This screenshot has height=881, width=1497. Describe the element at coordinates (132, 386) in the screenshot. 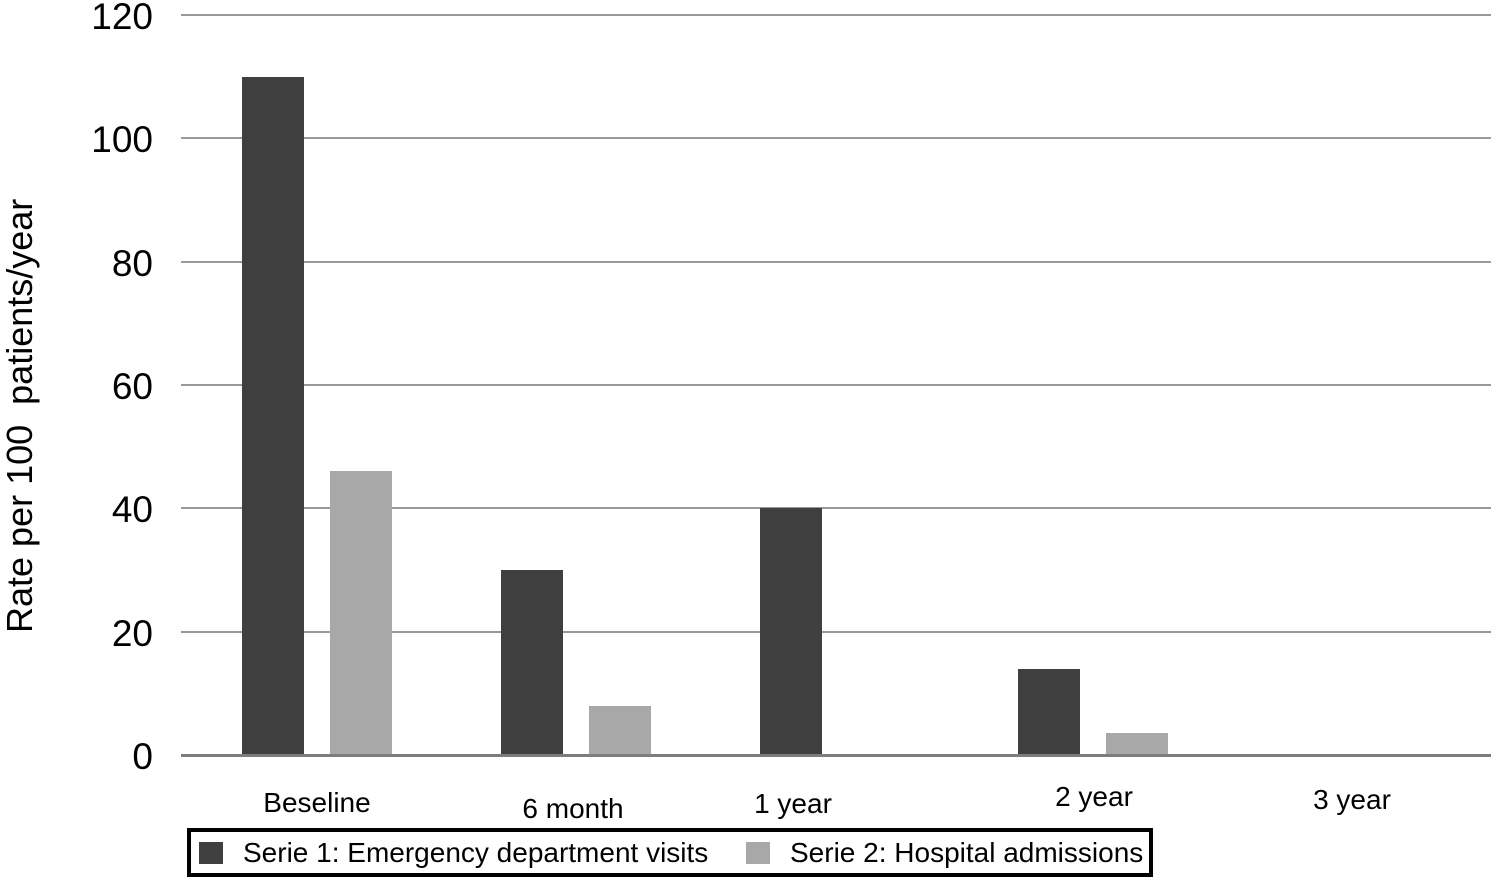

I see `y-tick-label-60: 60` at that location.